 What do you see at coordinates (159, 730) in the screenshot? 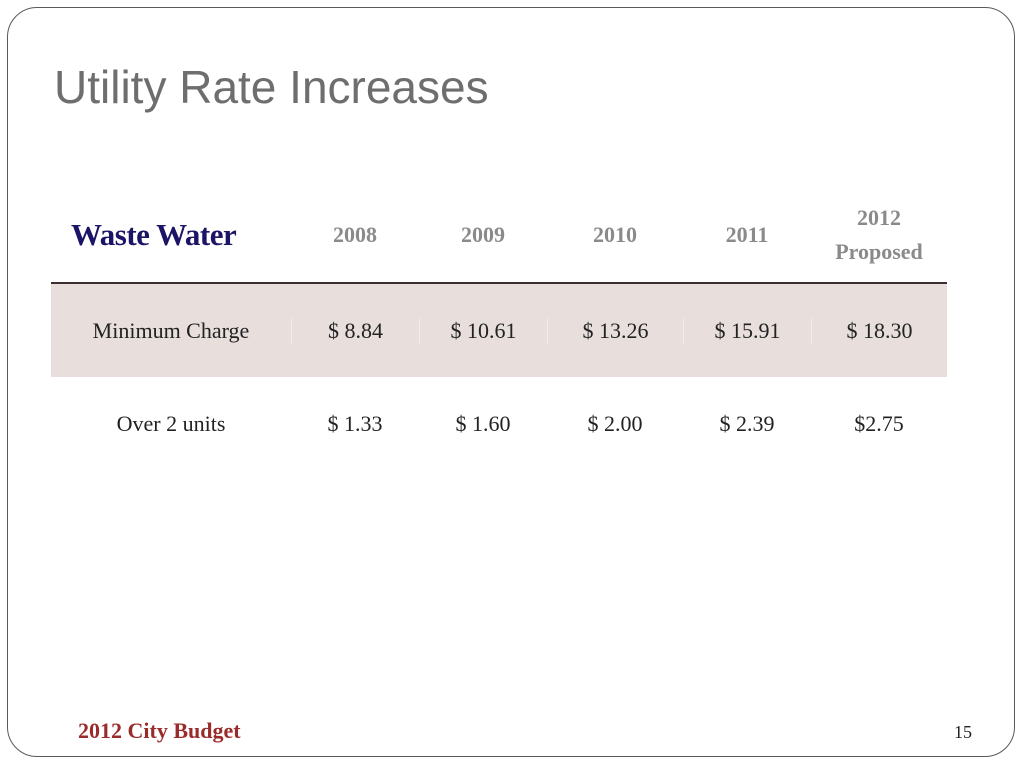
I see `footer-label: 2012 City Budget` at bounding box center [159, 730].